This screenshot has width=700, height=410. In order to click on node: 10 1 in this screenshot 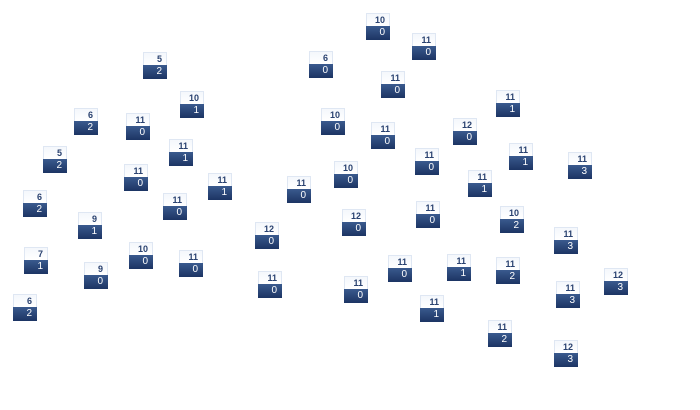, I will do `click(192, 104)`.